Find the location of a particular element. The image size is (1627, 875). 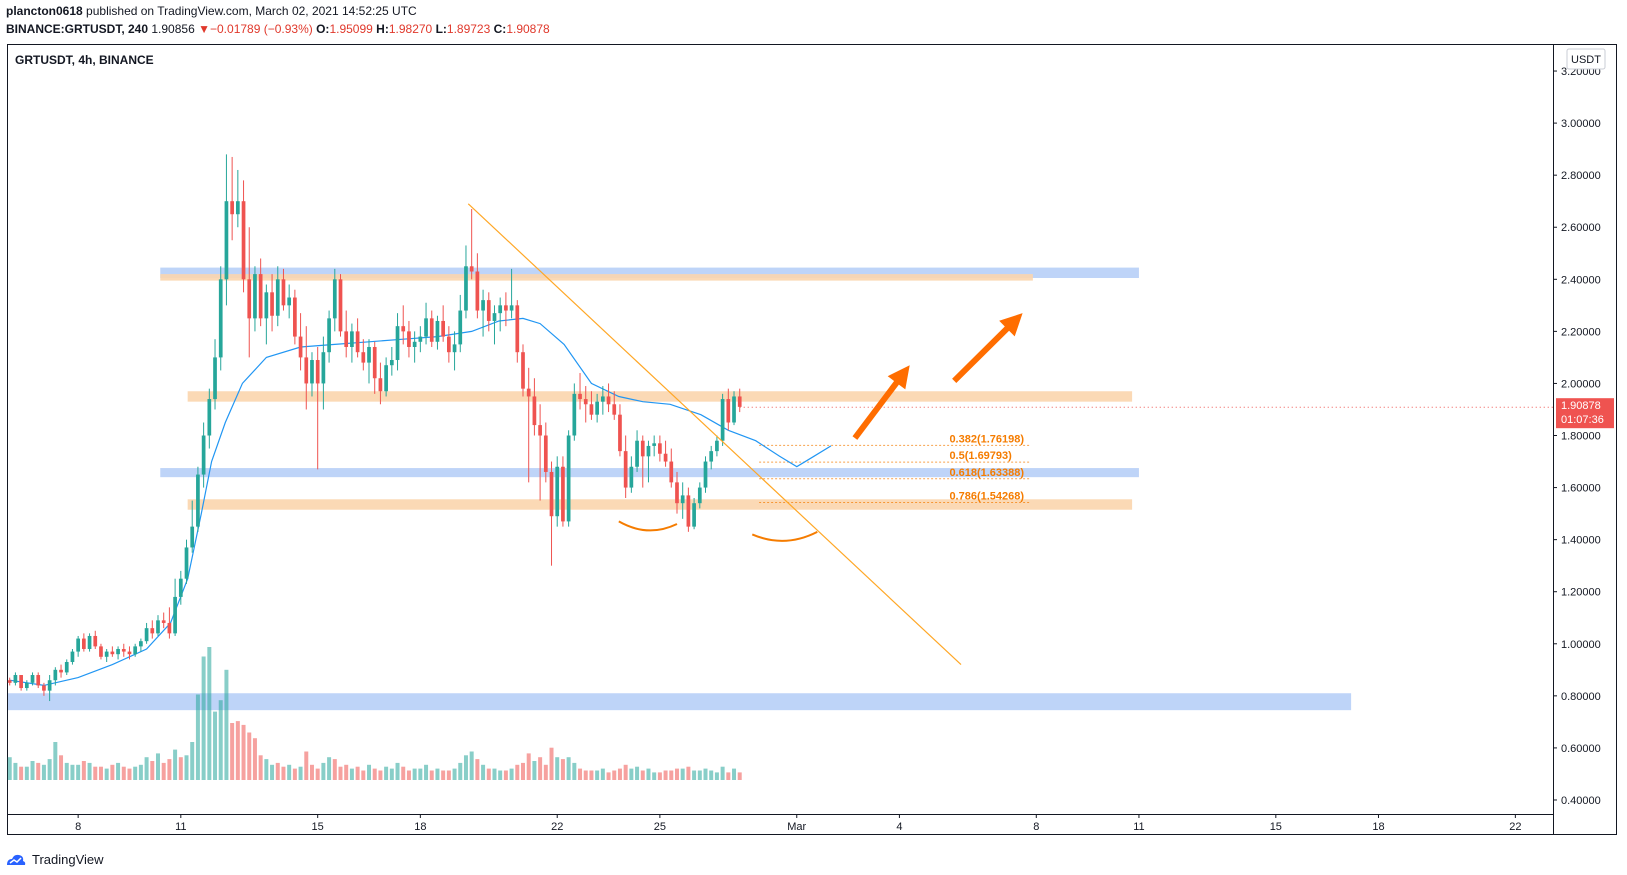

price-tick-label: 0.80000 is located at coordinates (1581, 697).